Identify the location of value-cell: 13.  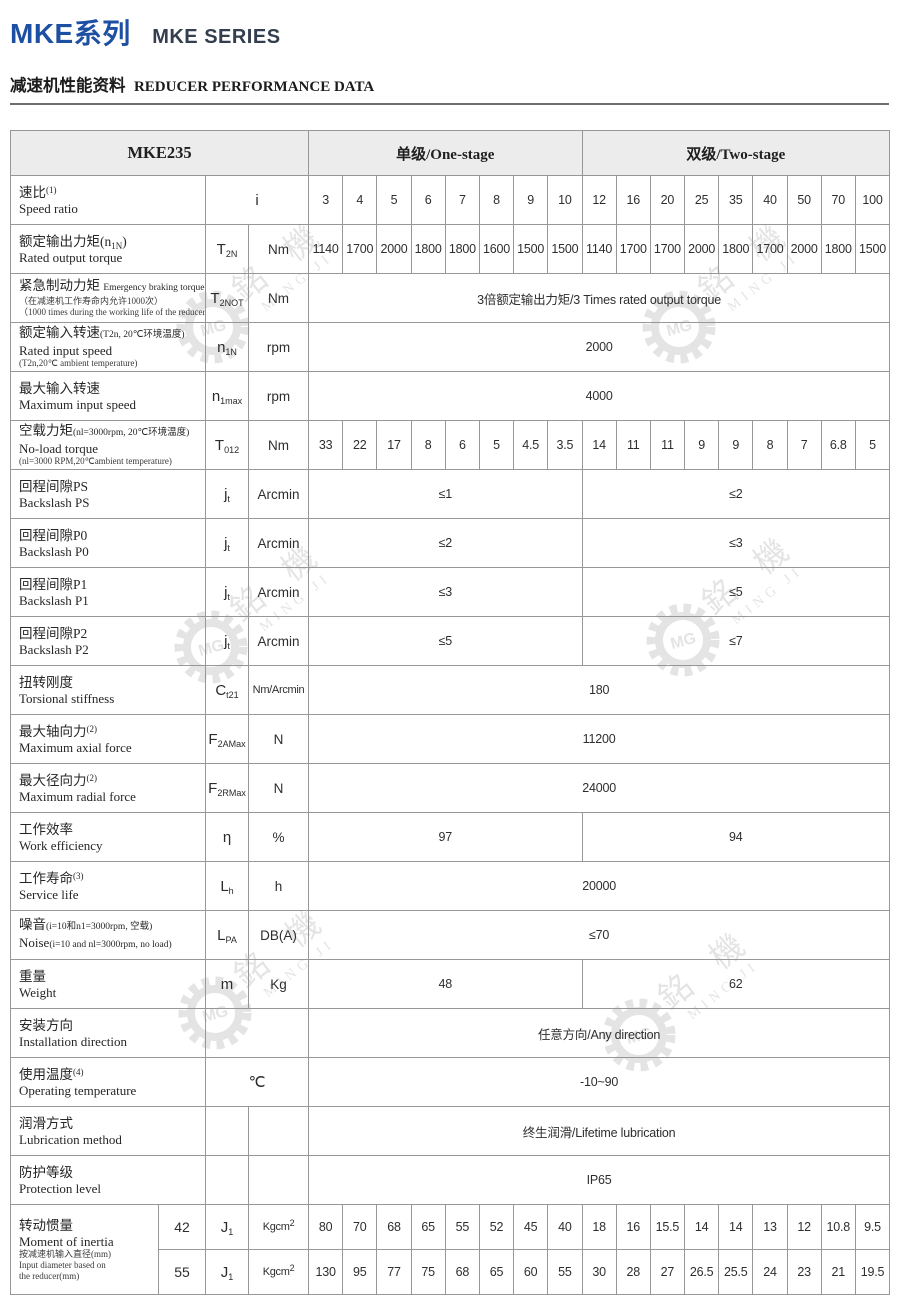
(770, 1227).